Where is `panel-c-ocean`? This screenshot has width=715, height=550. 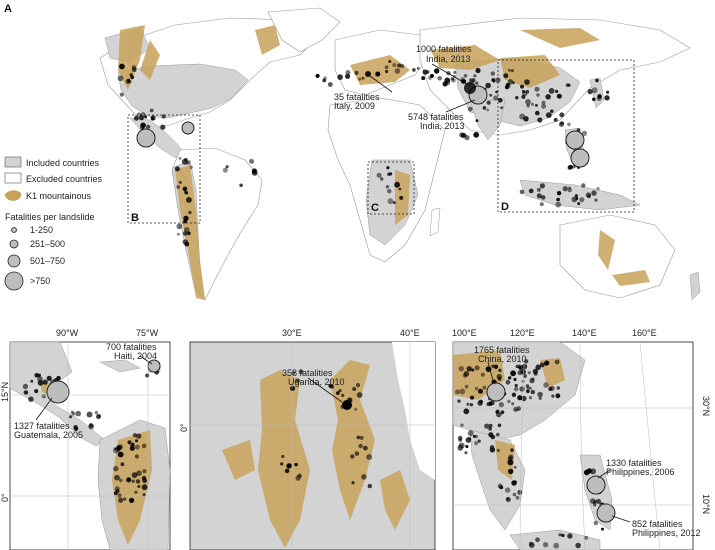 panel-c-ocean is located at coordinates (413, 411).